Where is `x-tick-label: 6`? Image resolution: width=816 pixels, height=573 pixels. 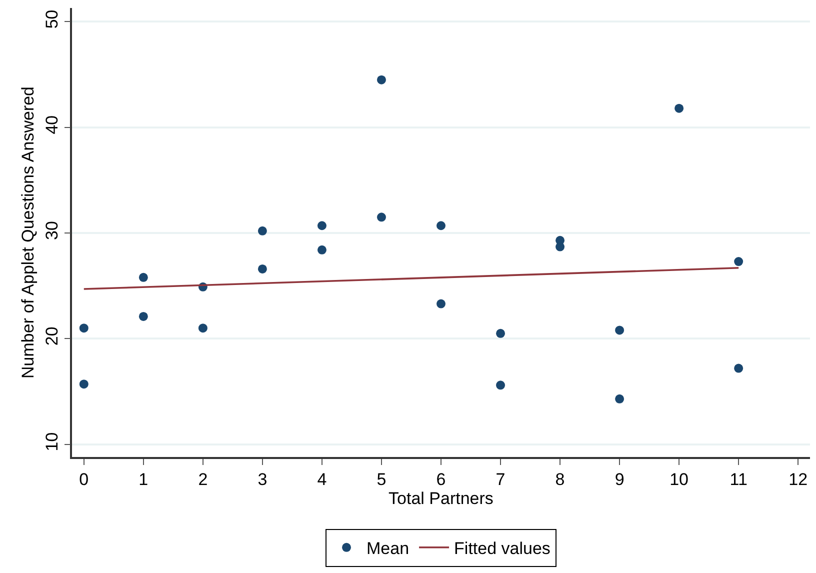
x-tick-label: 6 is located at coordinates (441, 480).